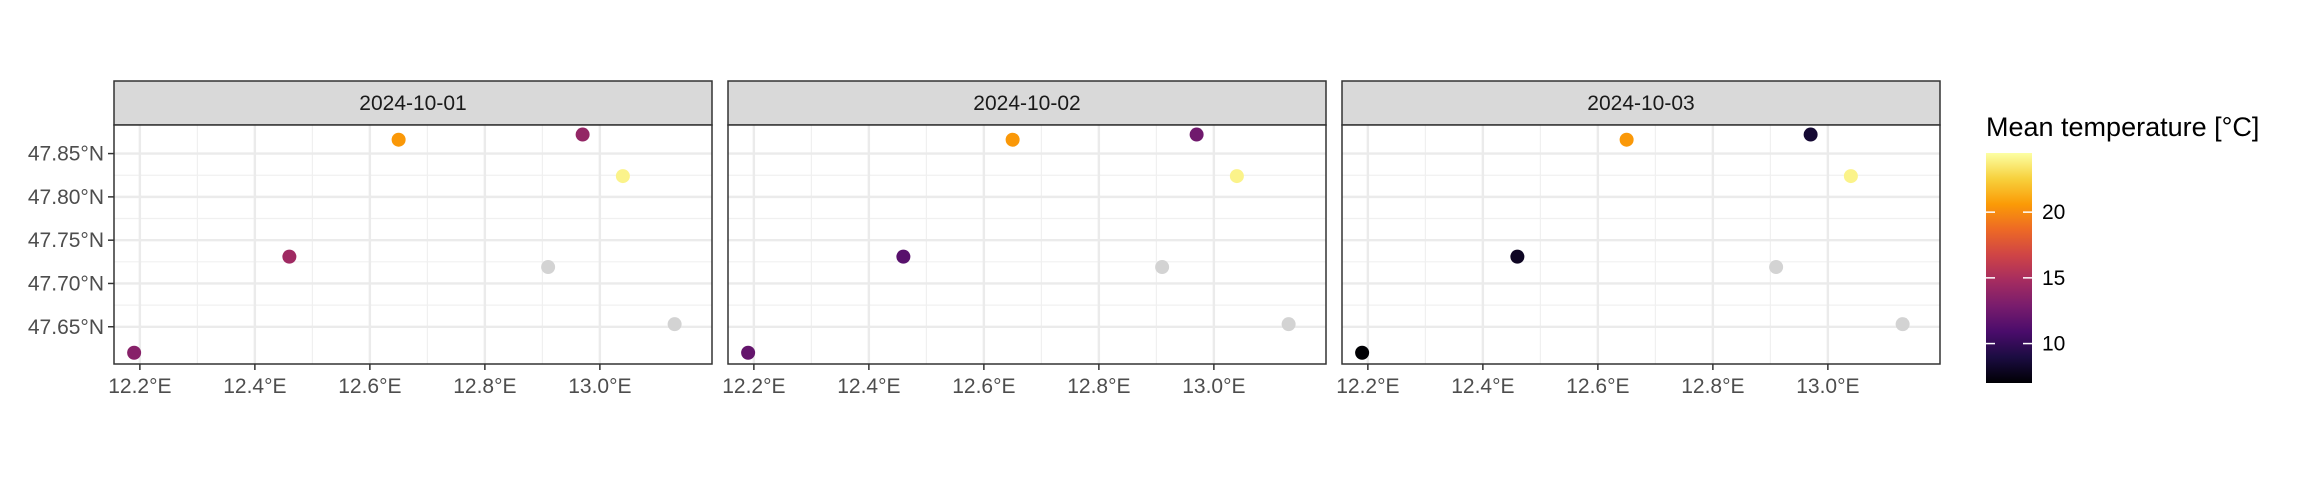  What do you see at coordinates (66, 327) in the screenshot?
I see `y-tick-label: 47.65°N` at bounding box center [66, 327].